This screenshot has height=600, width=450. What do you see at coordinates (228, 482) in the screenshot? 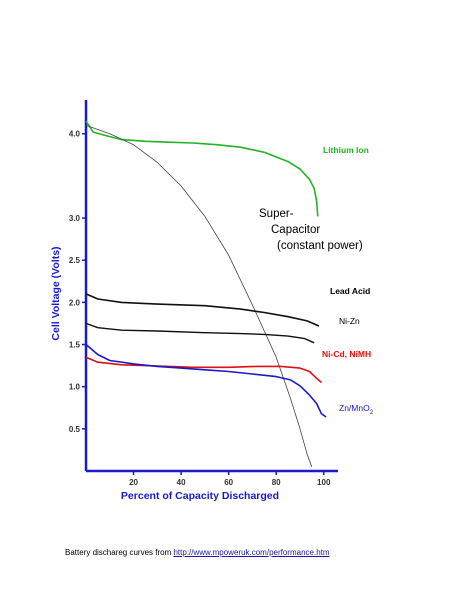
I see `x-tick-label: 60` at bounding box center [228, 482].